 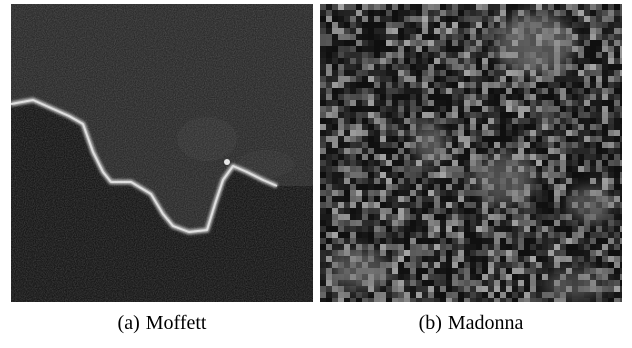 I want to click on caption-moffett-tag: (a), so click(x=128, y=323).